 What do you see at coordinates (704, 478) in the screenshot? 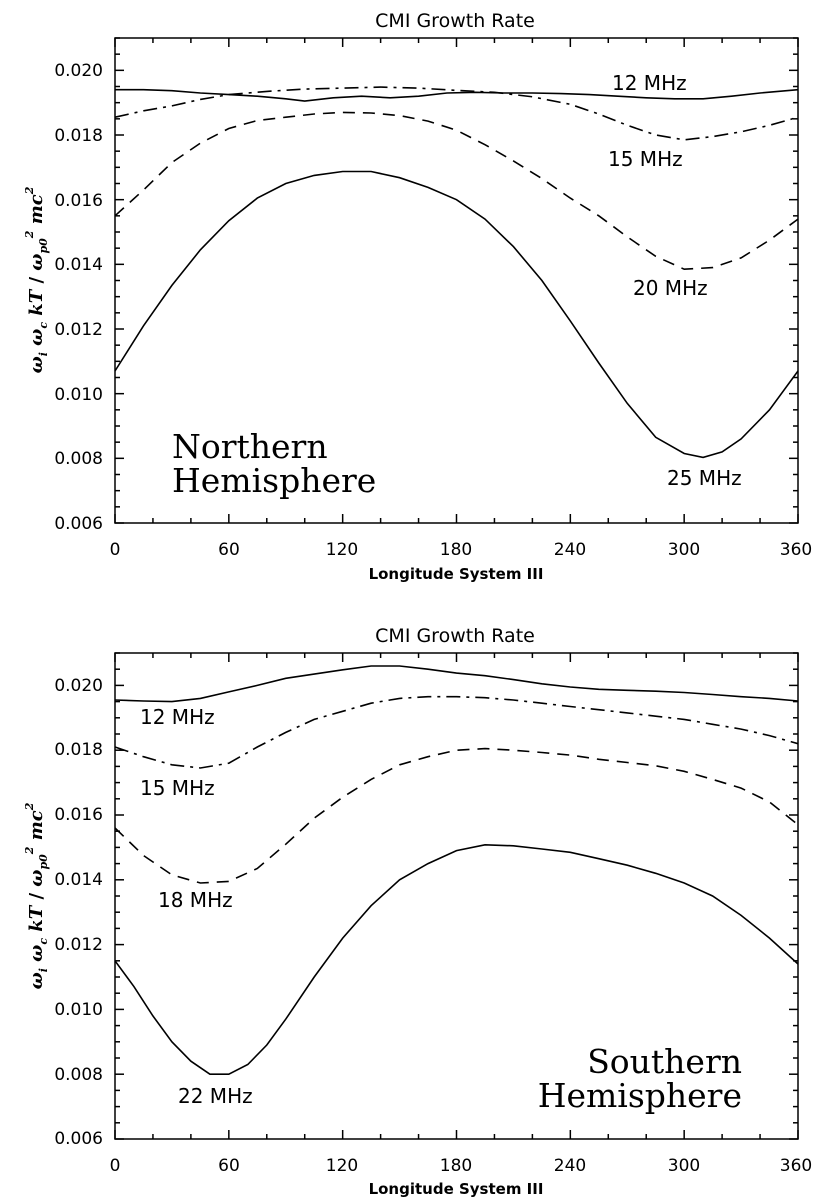
I see `series-label-25mhz: 25 MHz` at bounding box center [704, 478].